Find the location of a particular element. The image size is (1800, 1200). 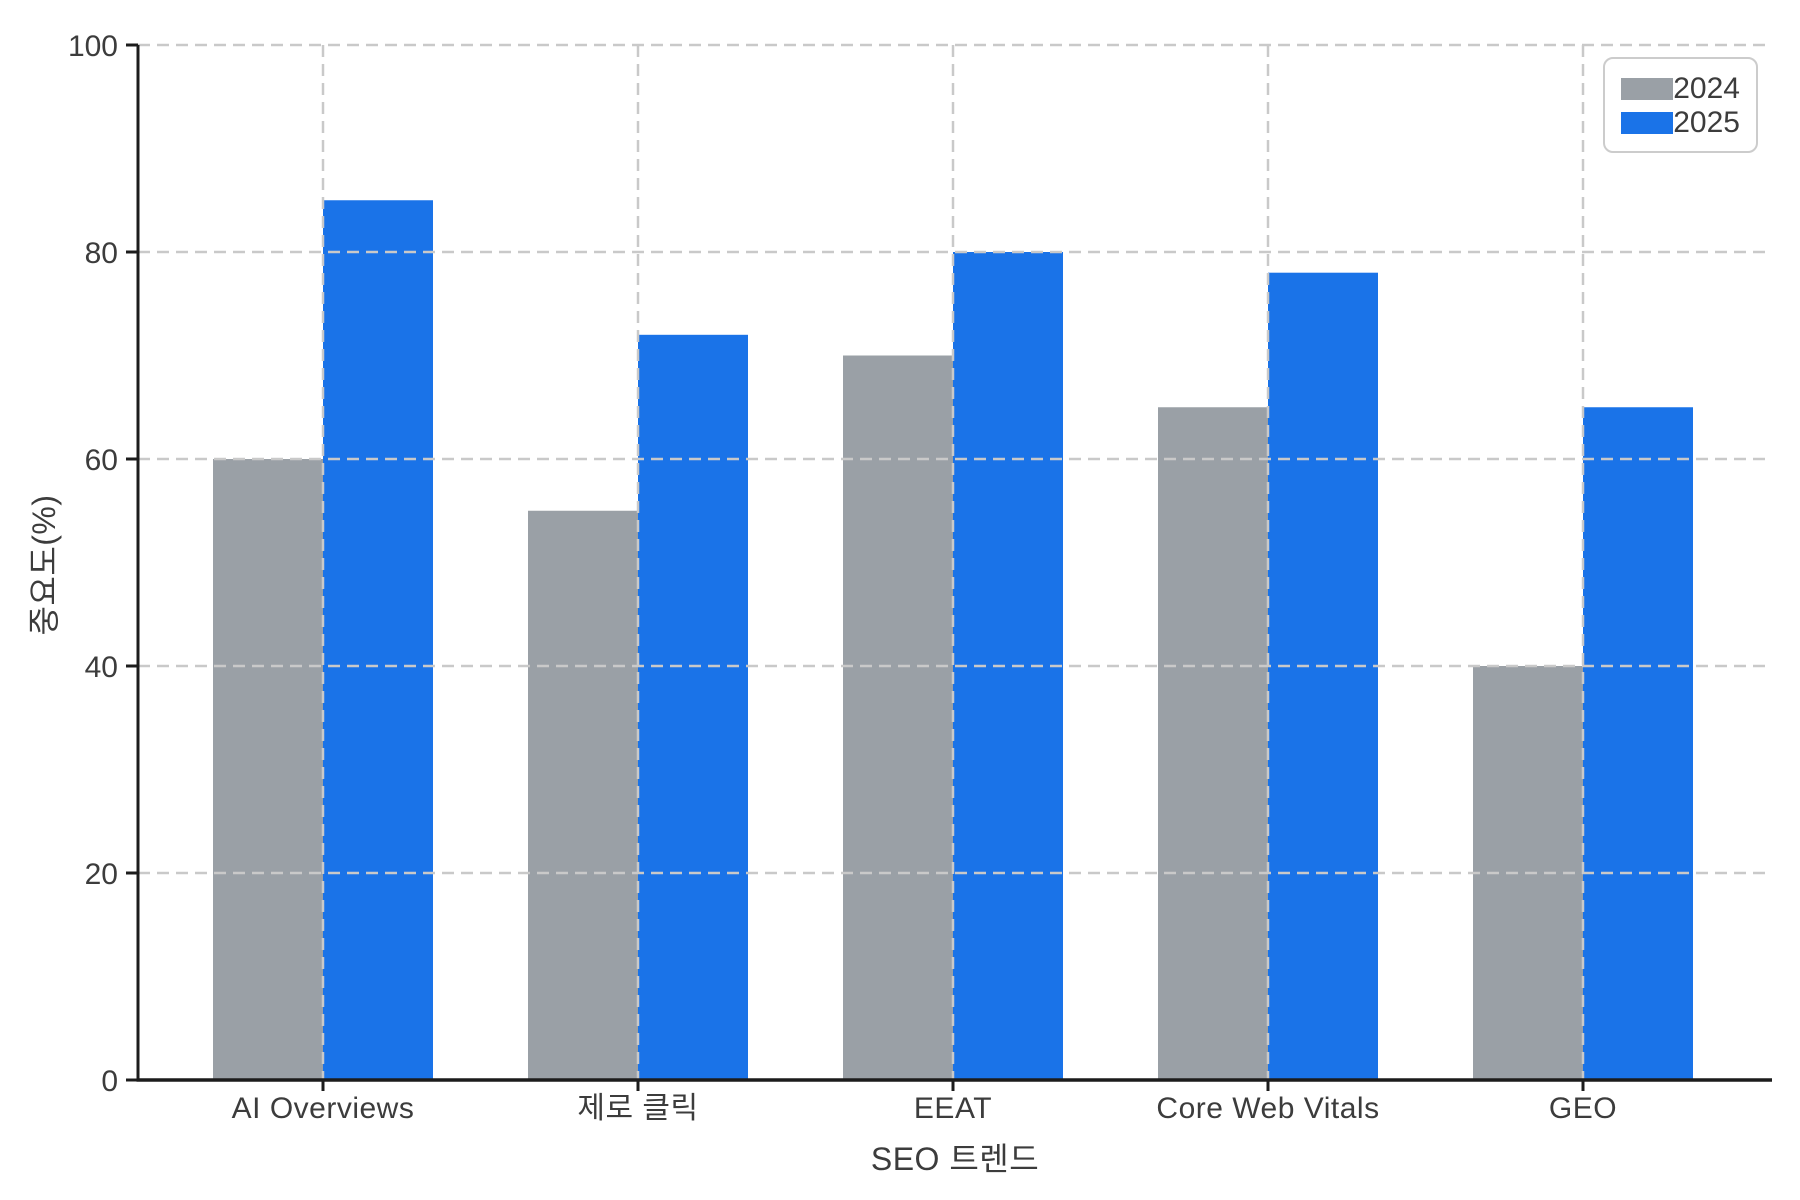

legend-item-2024: 2024 is located at coordinates (1680, 89).